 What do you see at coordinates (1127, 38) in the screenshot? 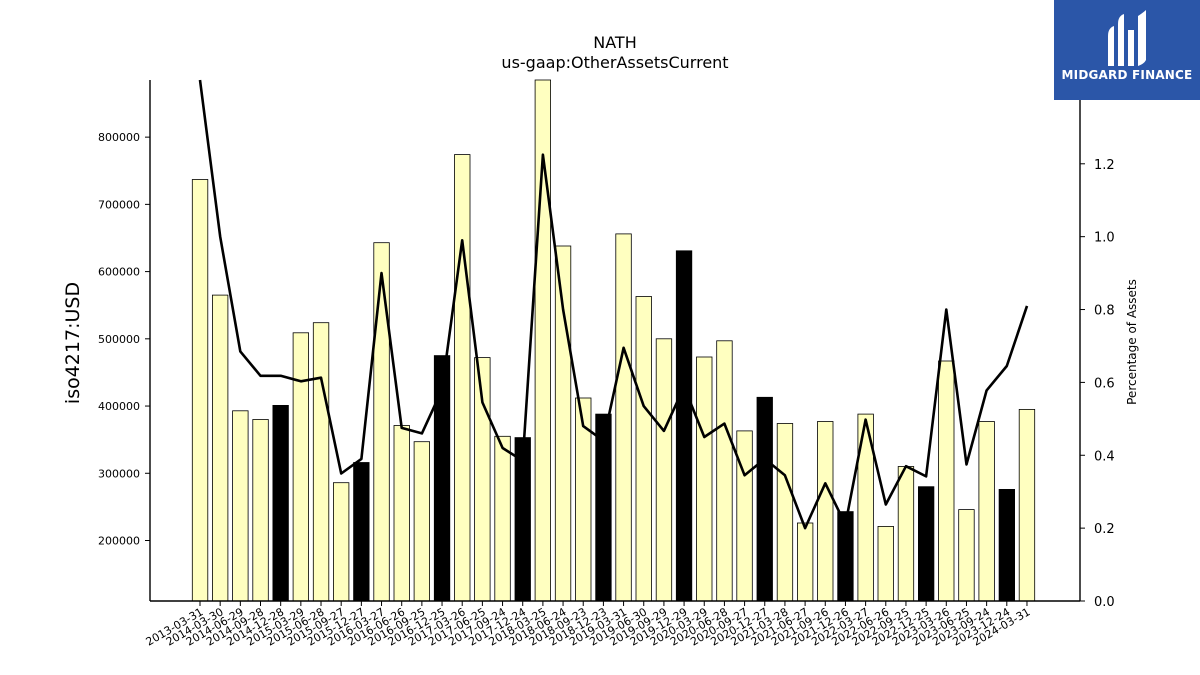
I see `midgard-logo-icon` at bounding box center [1127, 38].